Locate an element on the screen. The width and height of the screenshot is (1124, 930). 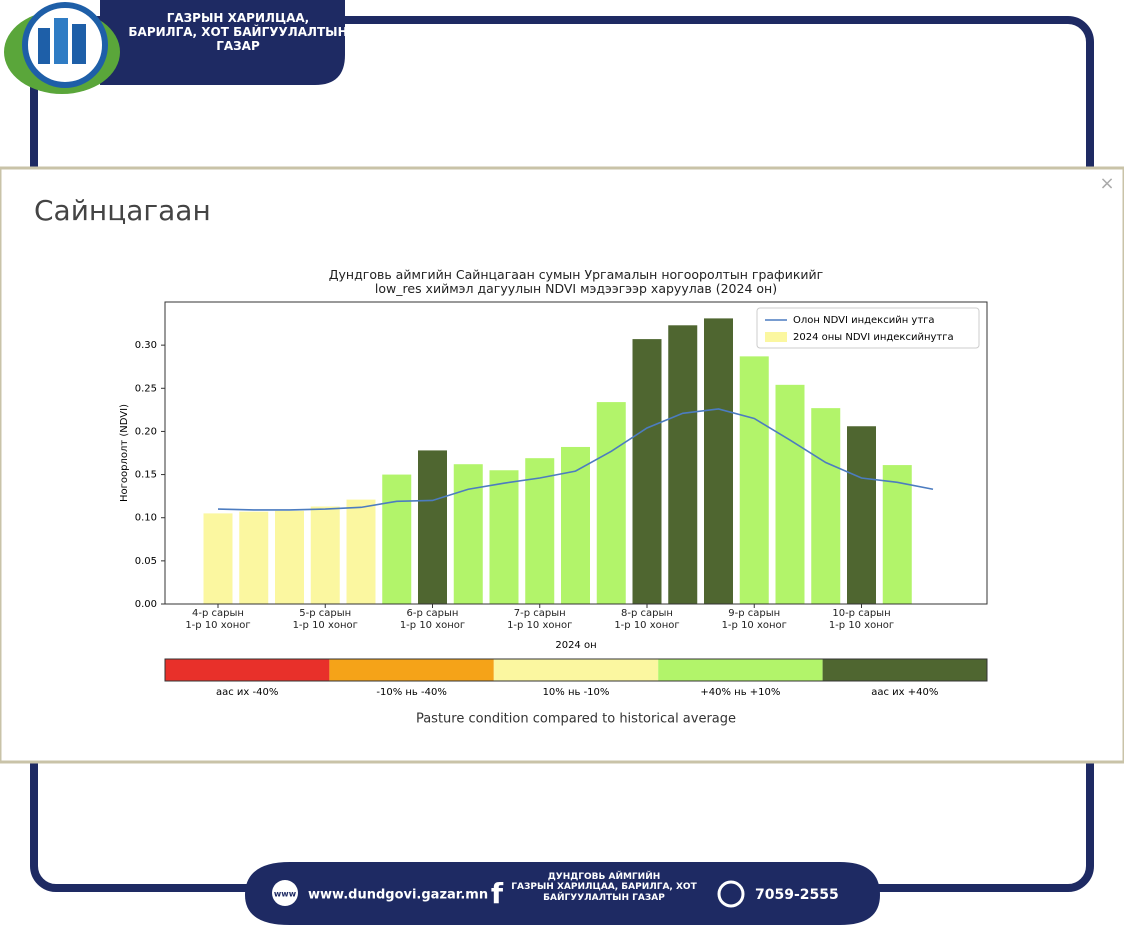
facebook-icon: f is located at coordinates (497, 893).